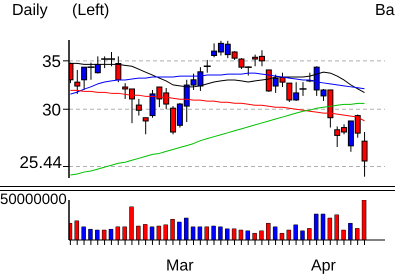 The image size is (395, 276). What do you see at coordinates (32, 163) in the screenshot?
I see `text: 25.44` at bounding box center [32, 163].